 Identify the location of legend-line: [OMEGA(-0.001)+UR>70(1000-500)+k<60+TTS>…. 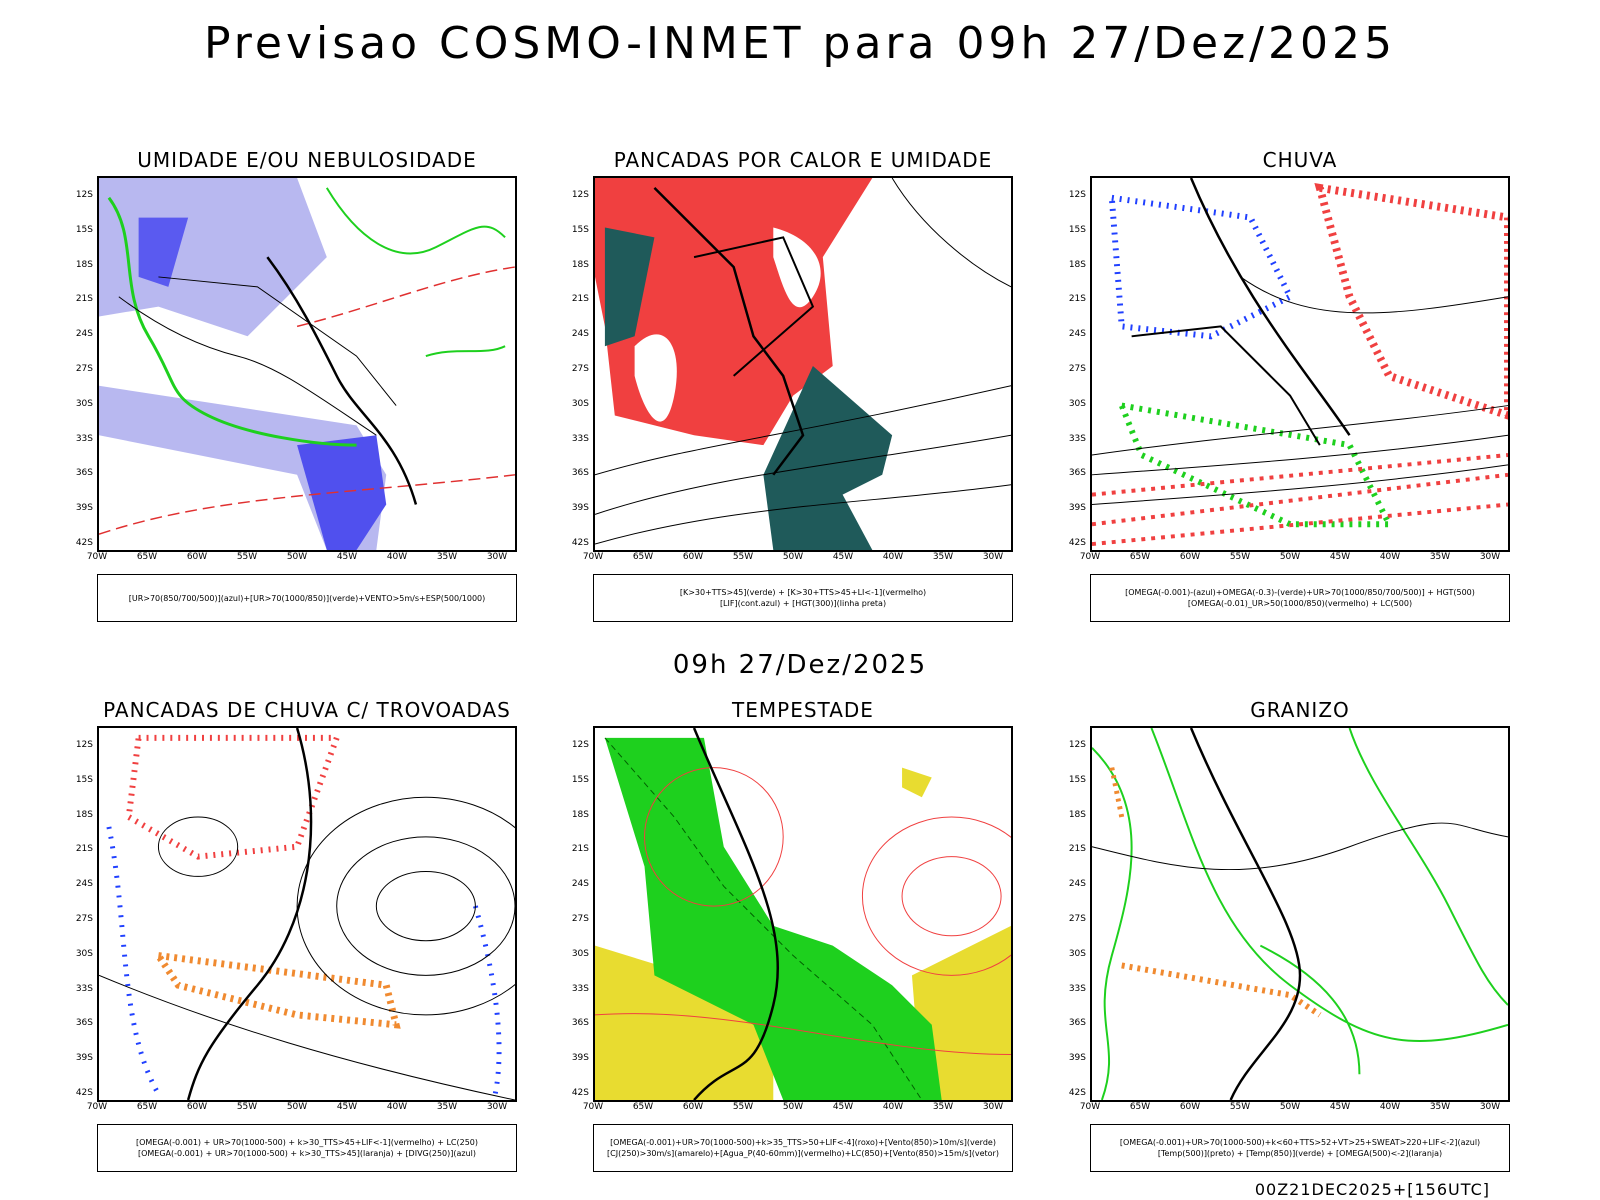
(1300, 1142).